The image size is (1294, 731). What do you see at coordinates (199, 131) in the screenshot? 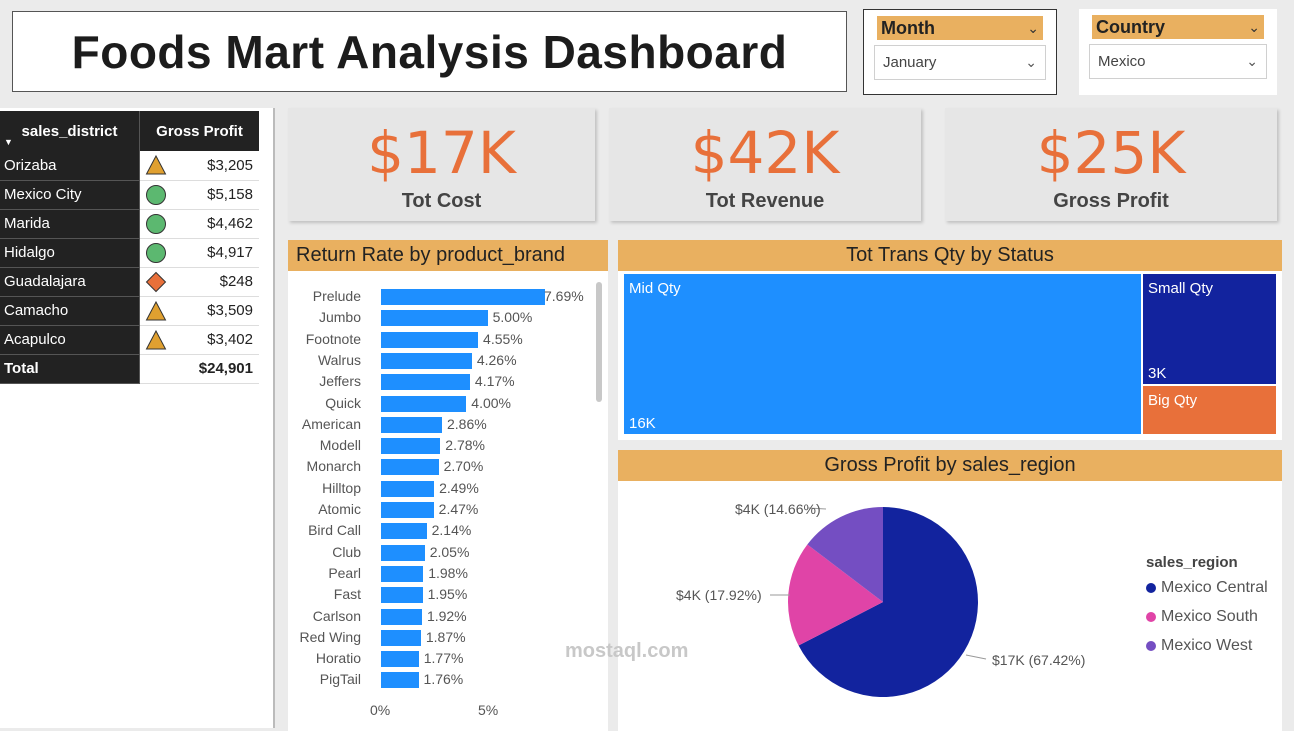
I see `column-header-gross-profit: Gross Profit` at bounding box center [199, 131].